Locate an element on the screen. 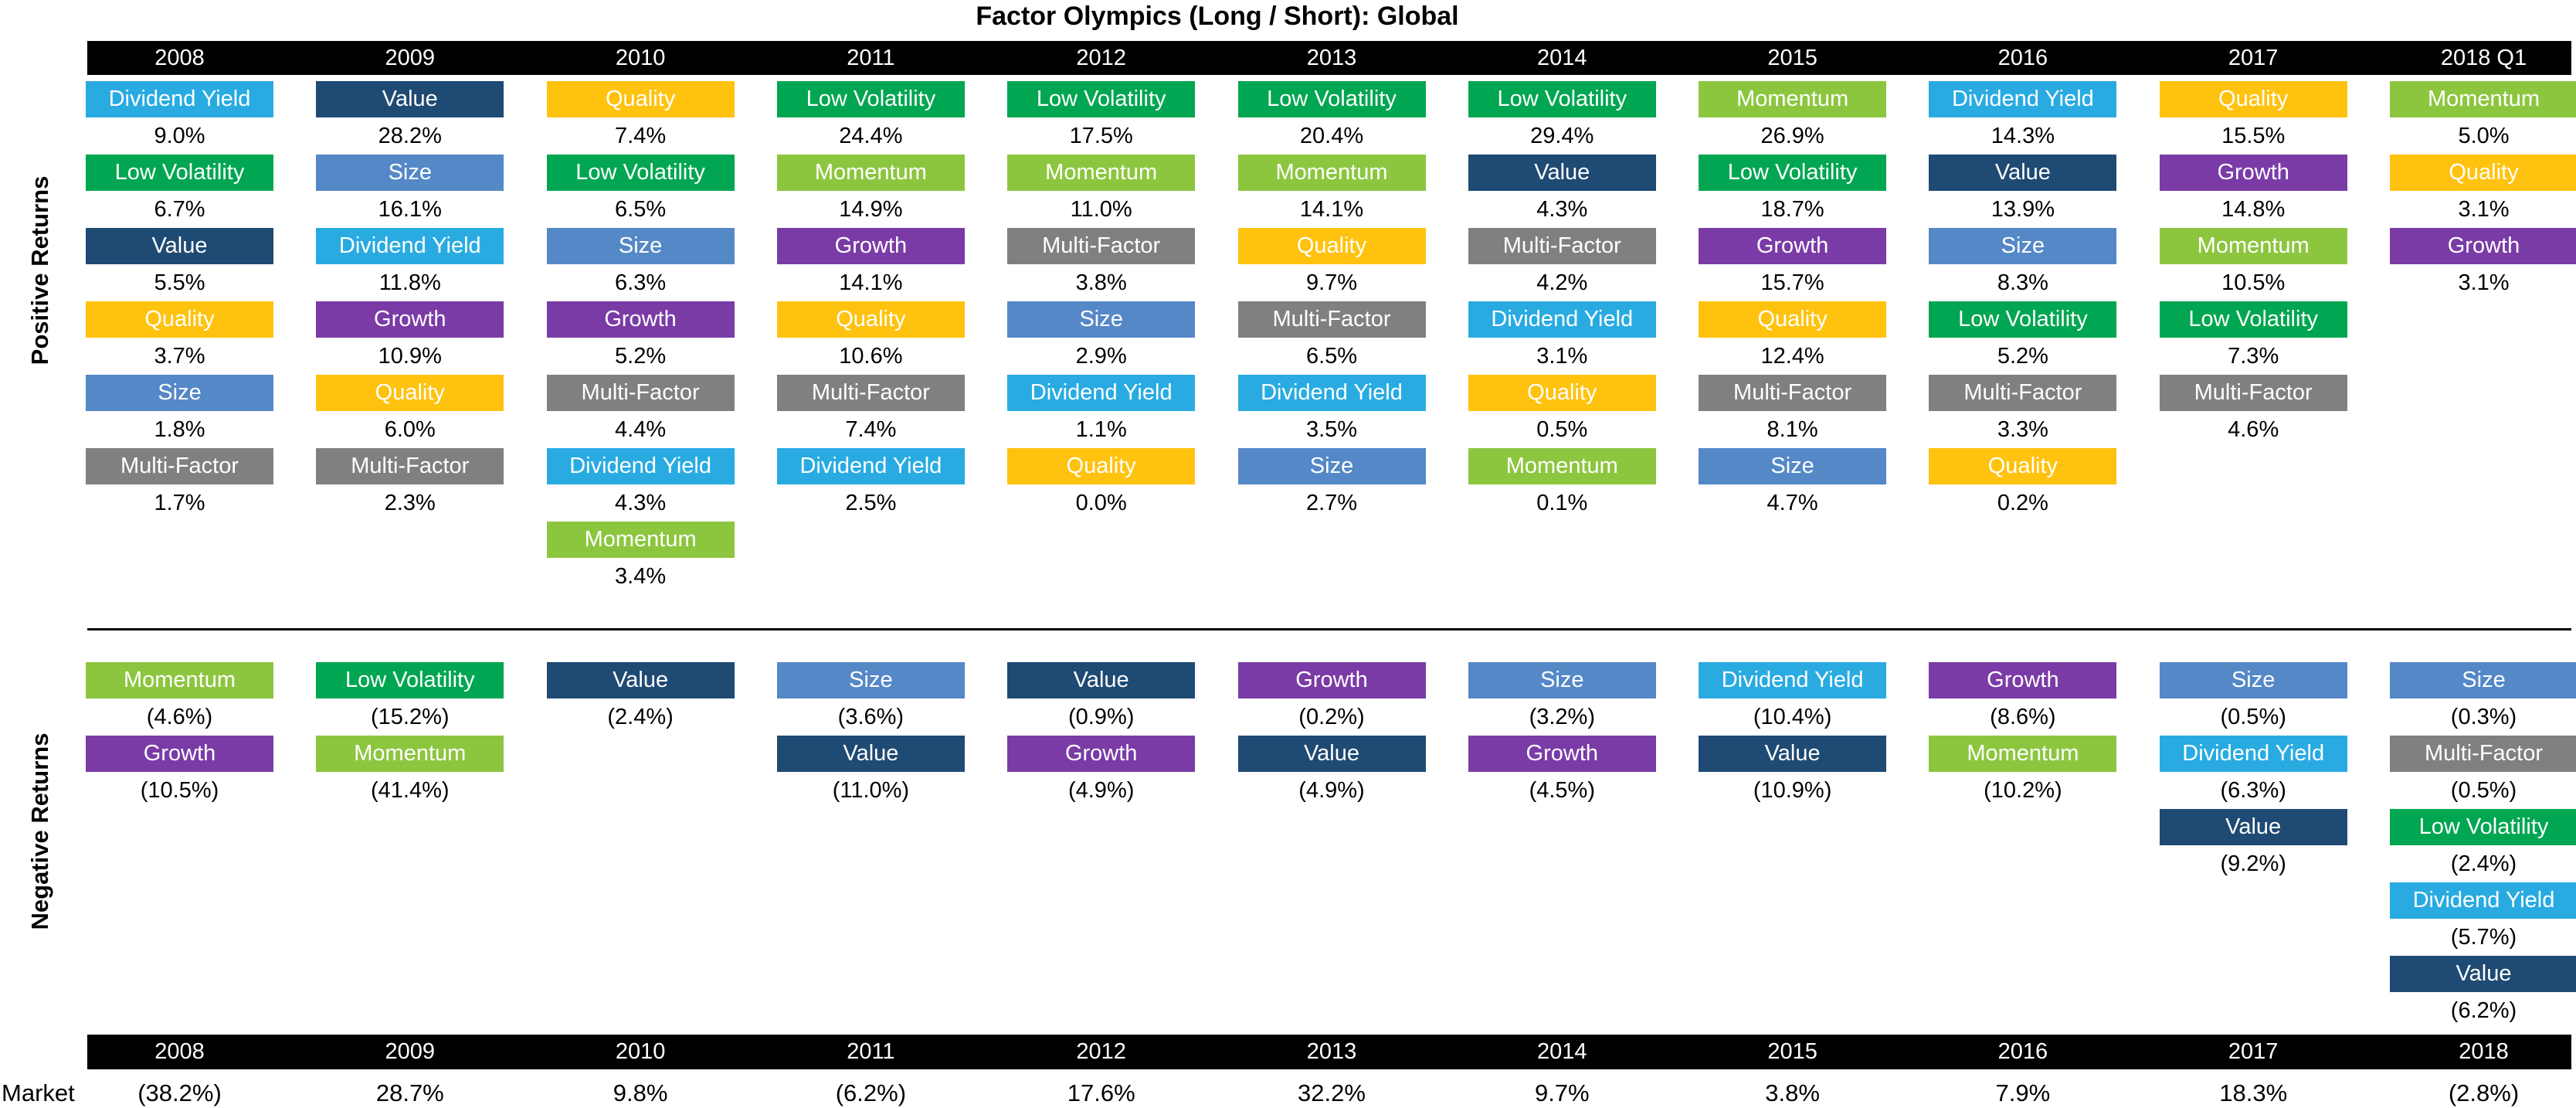 The width and height of the screenshot is (2576, 1108). factor-tile: Multi-Factor 4.4% is located at coordinates (640, 411).